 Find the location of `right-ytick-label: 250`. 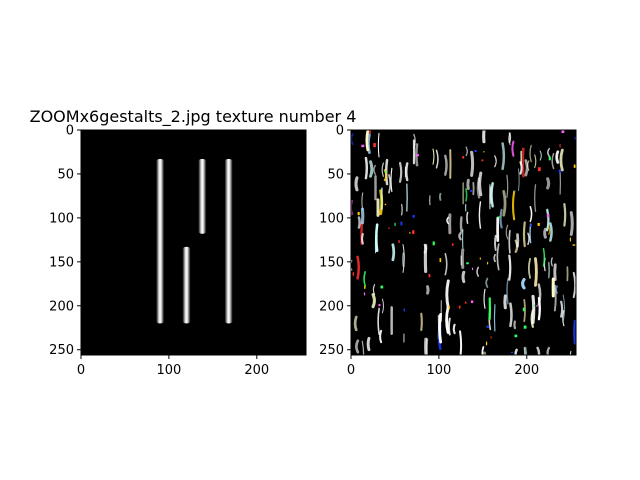

right-ytick-label: 250 is located at coordinates (331, 350).